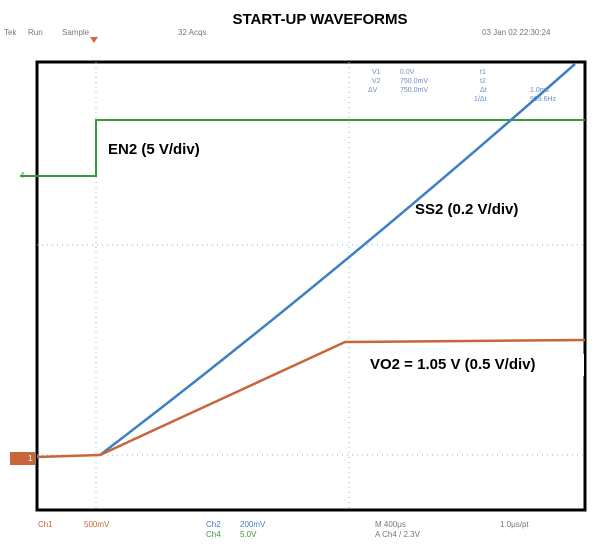  I want to click on ch1-marker-box, so click(22, 458).